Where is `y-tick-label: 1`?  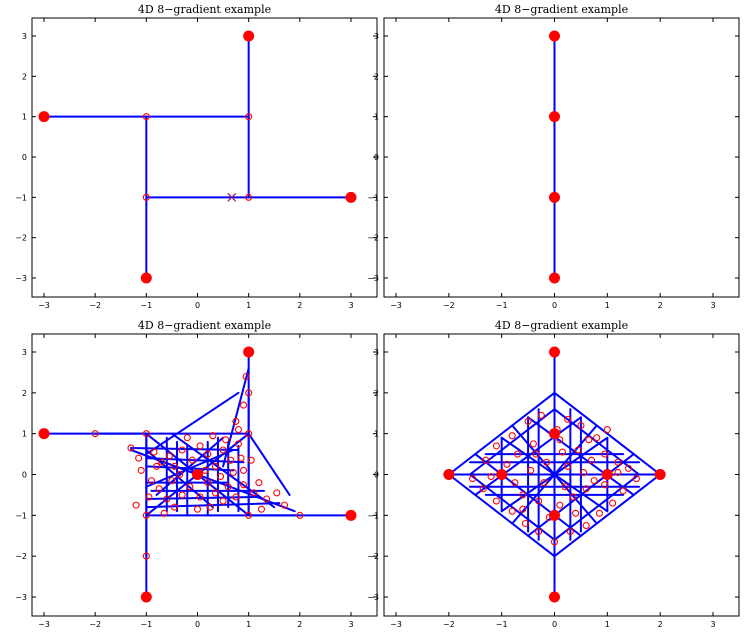 y-tick-label: 1 is located at coordinates (376, 434).